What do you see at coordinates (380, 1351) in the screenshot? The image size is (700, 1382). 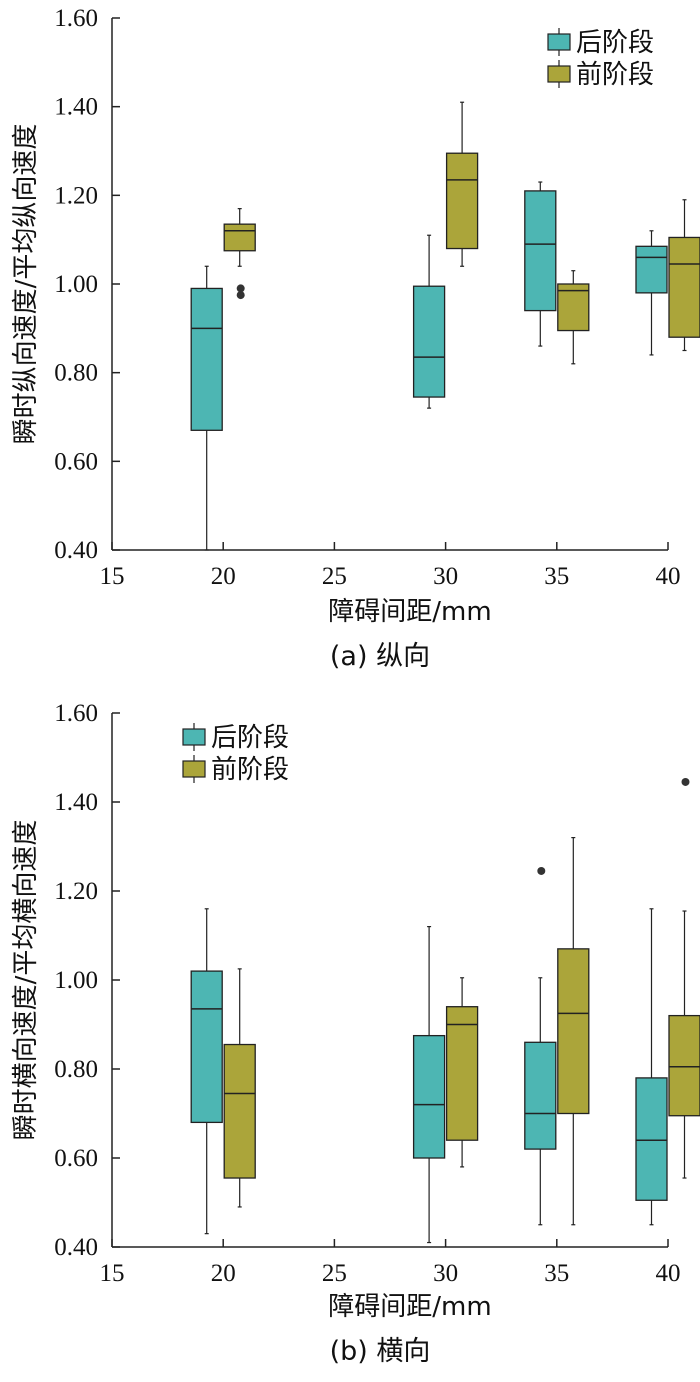 I see `figure-caption: (b) 横向` at bounding box center [380, 1351].